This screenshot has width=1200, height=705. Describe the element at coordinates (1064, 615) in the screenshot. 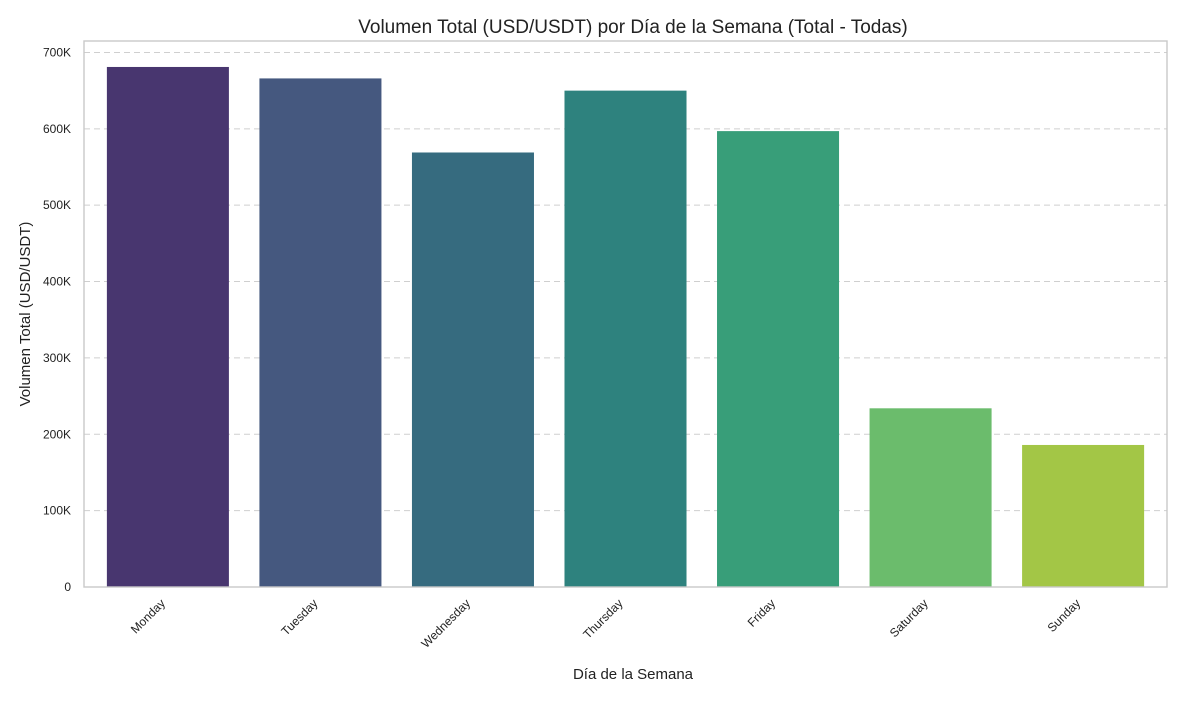

I see `x-tick-label: Sunday` at that location.